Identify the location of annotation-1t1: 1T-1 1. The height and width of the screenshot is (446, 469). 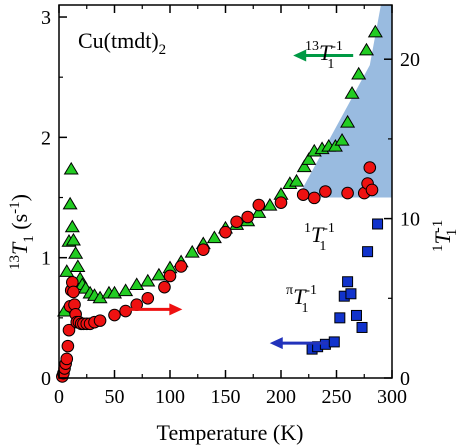
(319, 237).